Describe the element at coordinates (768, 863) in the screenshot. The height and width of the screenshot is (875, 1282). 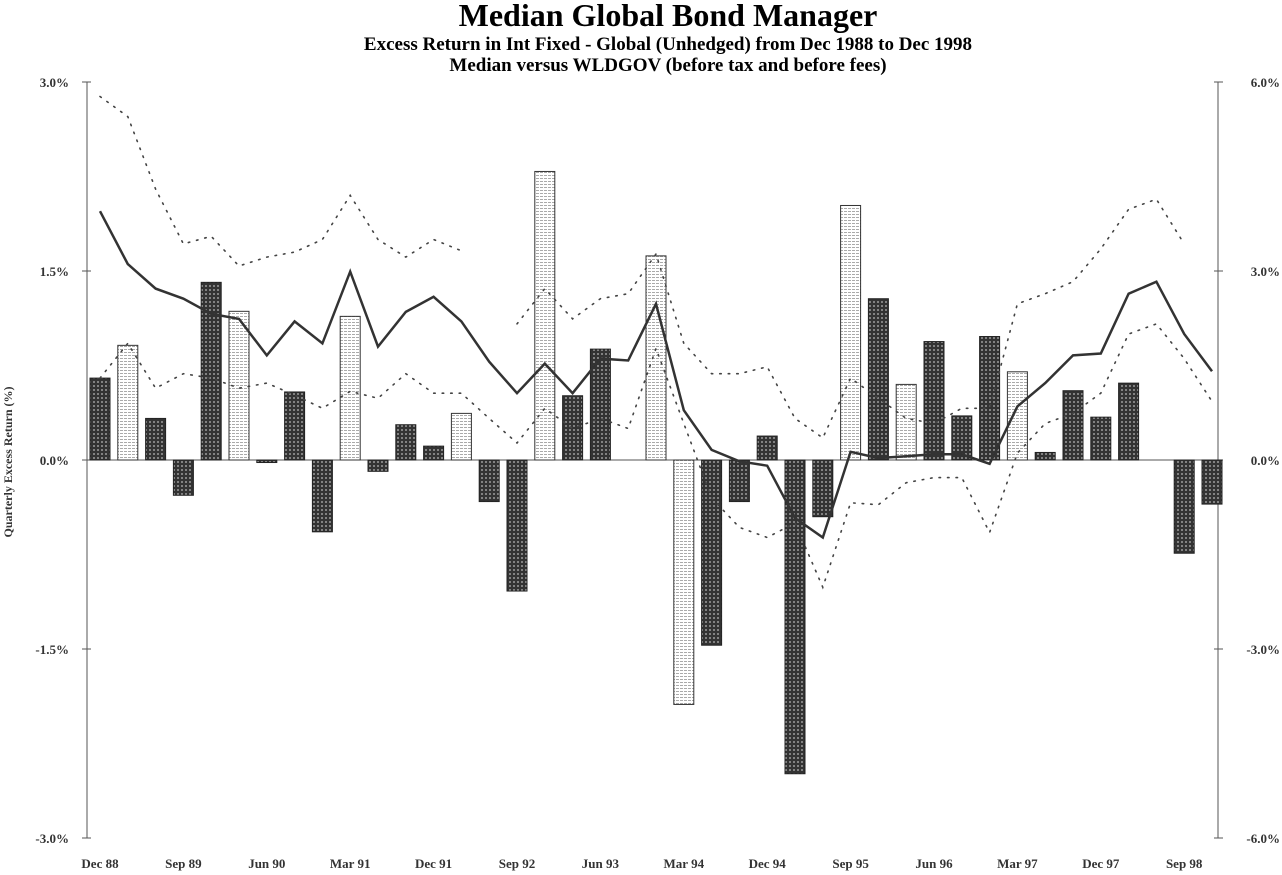
I see `x-tick-label: Dec 94` at that location.